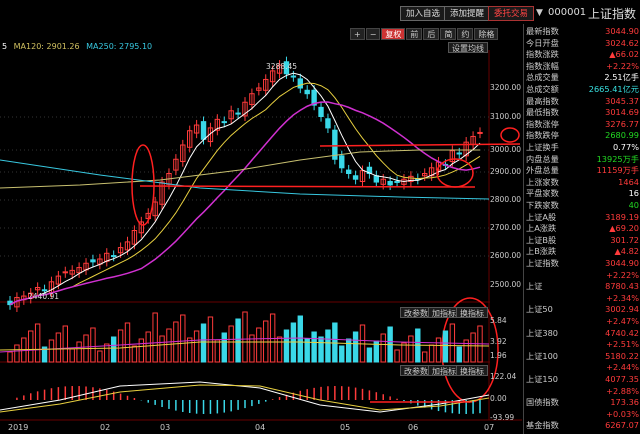 The height and width of the screenshot is (434, 640). I want to click on sidebar-value: 8780.43, so click(622, 286).